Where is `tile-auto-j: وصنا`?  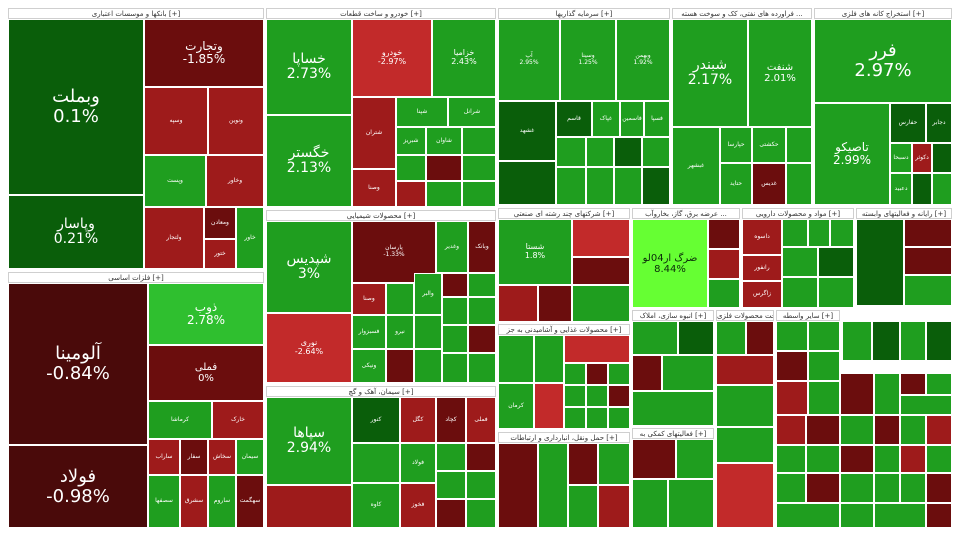
tile-auto-j: وصنا is located at coordinates (374, 188).